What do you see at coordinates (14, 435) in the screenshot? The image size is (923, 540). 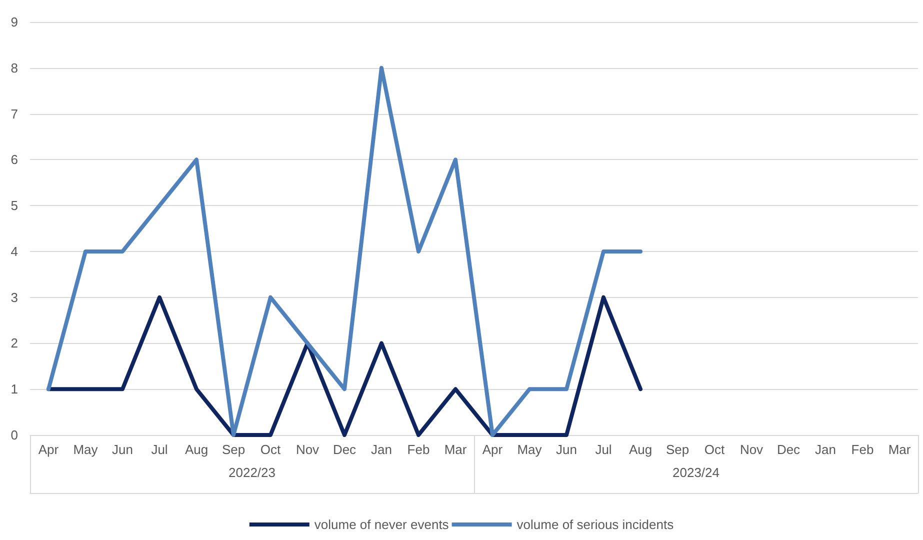 I see `y-tick-label: 0` at bounding box center [14, 435].